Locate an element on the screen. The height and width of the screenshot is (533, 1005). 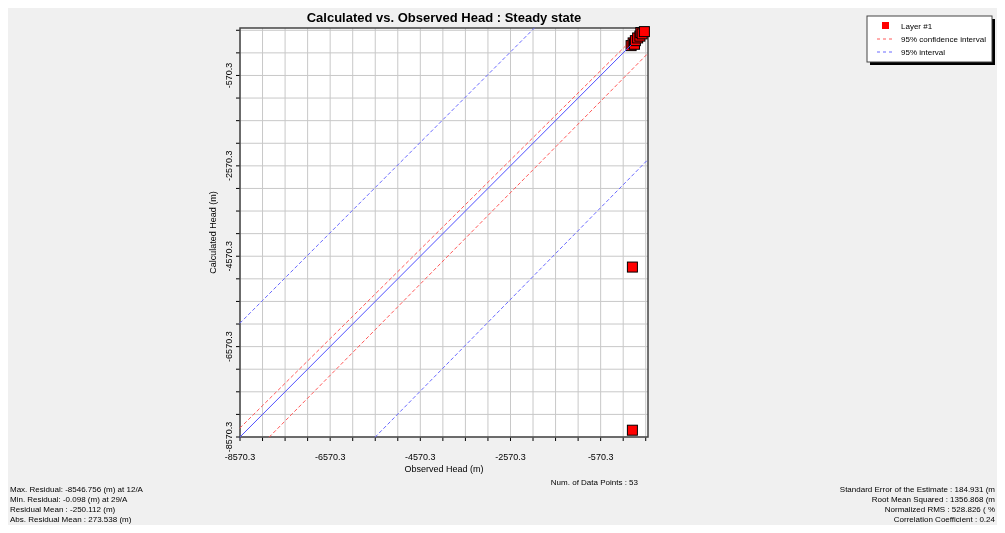
text: Standard Error of the Estimate : 184.931 (m is located at coordinates (917, 489).